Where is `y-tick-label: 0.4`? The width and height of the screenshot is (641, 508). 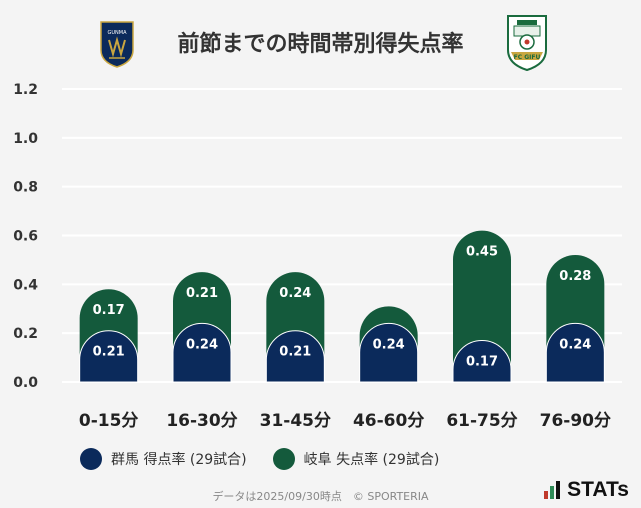 y-tick-label: 0.4 is located at coordinates (25, 285).